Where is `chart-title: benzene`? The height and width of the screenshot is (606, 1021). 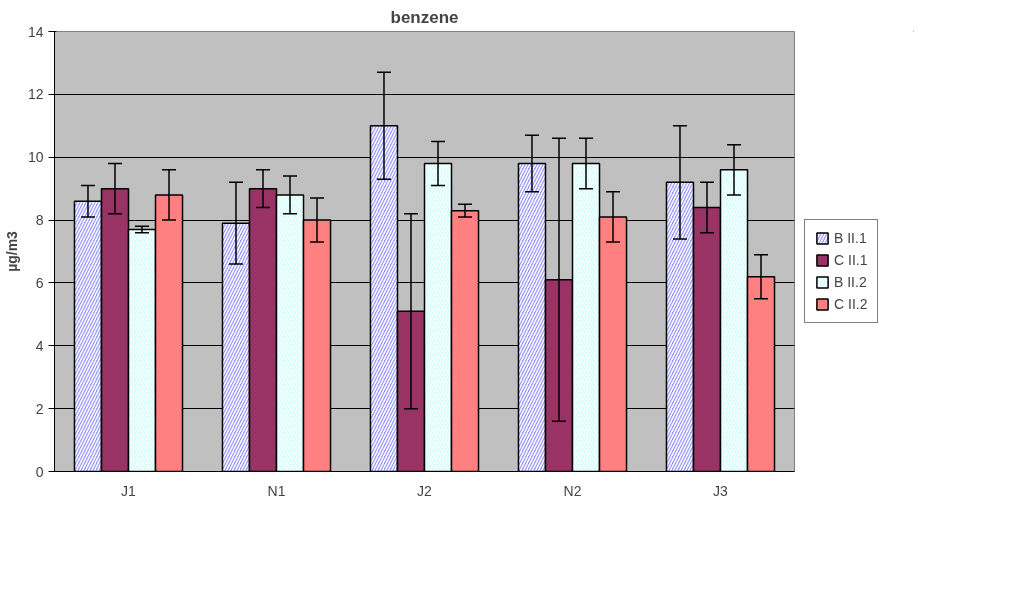 chart-title: benzene is located at coordinates (424, 17).